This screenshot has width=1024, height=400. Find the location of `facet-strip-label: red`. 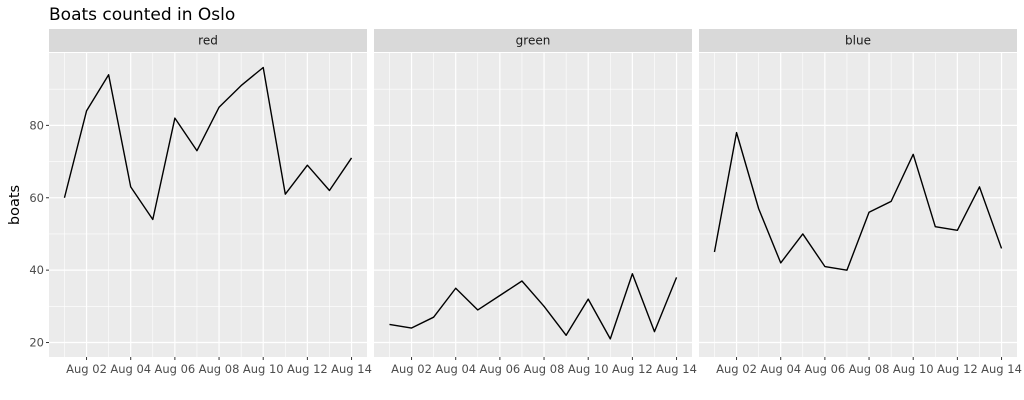

facet-strip-label: red is located at coordinates (208, 41).